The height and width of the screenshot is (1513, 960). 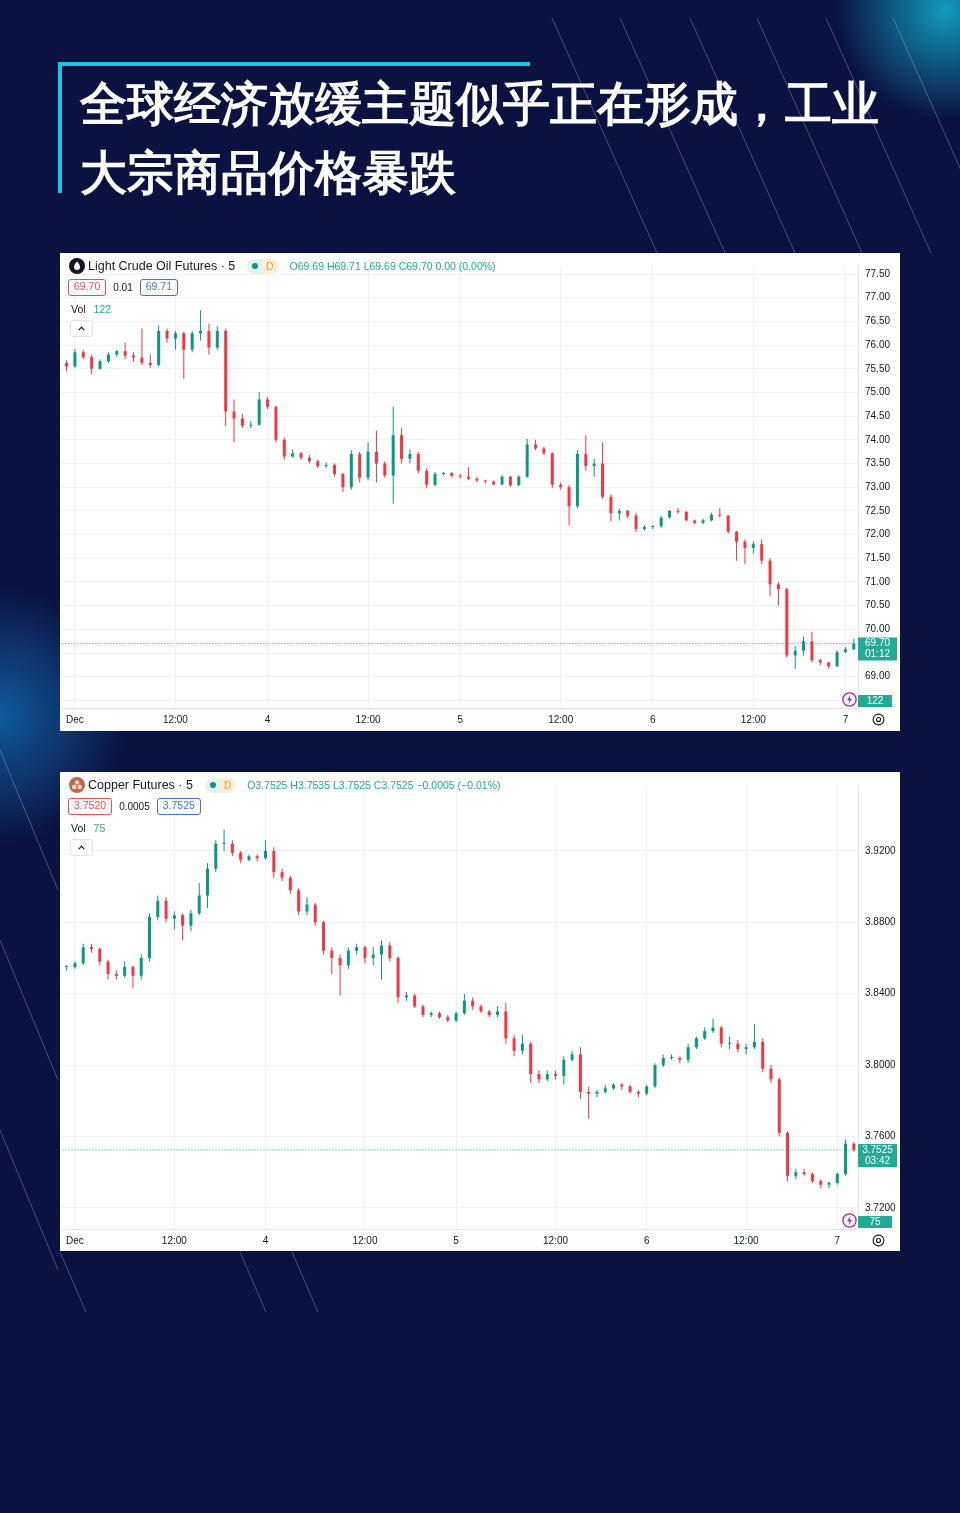 What do you see at coordinates (90, 806) in the screenshot?
I see `annotation: 3.7520` at bounding box center [90, 806].